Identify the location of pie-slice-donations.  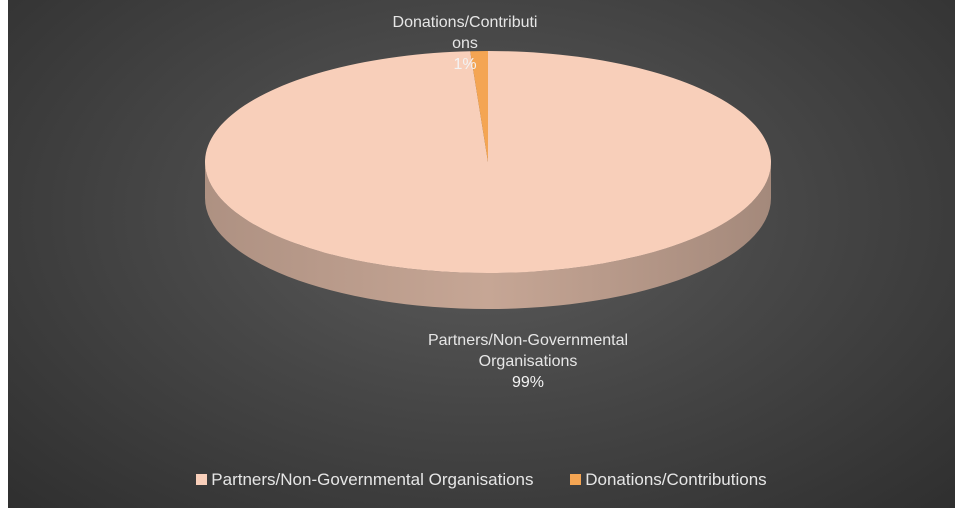
(479, 106).